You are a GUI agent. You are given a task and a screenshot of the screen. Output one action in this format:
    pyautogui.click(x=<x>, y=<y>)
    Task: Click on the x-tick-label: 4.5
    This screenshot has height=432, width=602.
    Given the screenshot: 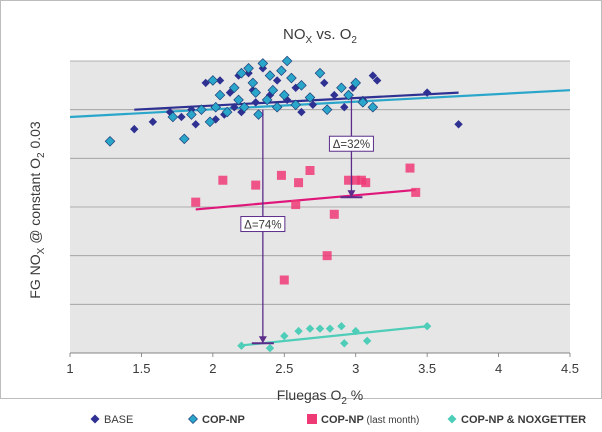 What is the action you would take?
    pyautogui.click(x=570, y=368)
    